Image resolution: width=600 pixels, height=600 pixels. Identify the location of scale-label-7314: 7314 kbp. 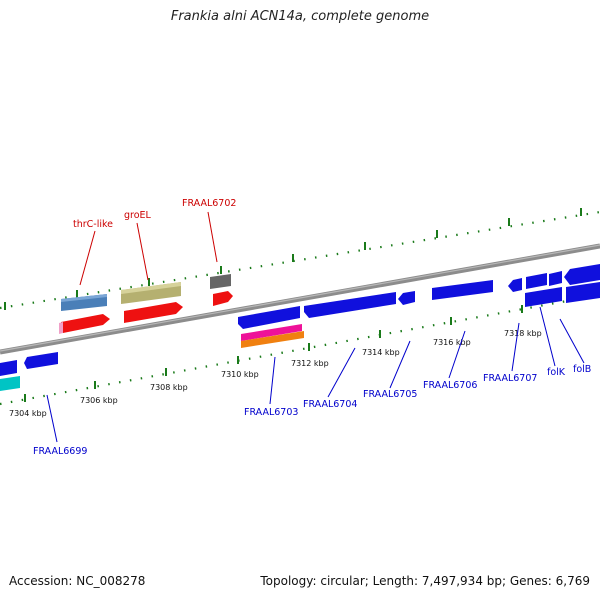
(381, 352).